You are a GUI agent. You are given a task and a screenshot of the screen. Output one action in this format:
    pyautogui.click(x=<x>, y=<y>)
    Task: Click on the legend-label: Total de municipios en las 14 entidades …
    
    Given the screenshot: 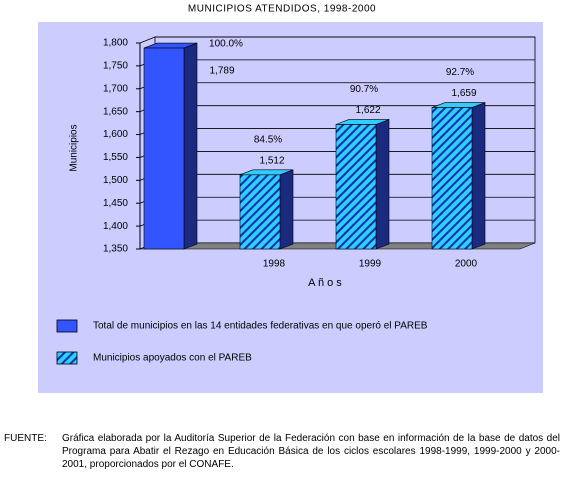 What is the action you would take?
    pyautogui.click(x=260, y=326)
    